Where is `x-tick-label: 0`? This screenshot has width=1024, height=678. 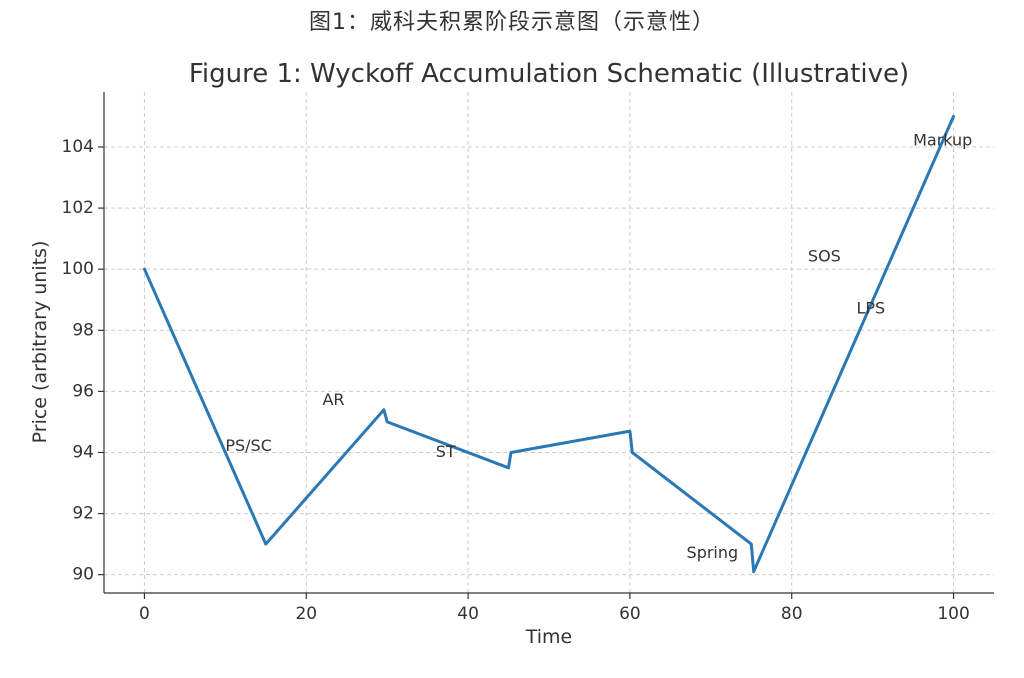 x-tick-label: 0 is located at coordinates (144, 614).